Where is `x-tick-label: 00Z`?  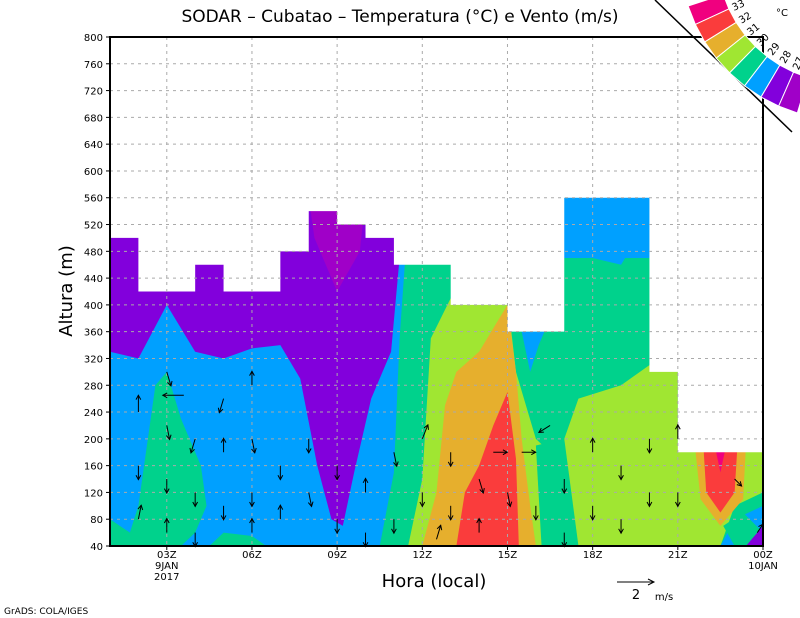 x-tick-label: 00Z is located at coordinates (763, 555).